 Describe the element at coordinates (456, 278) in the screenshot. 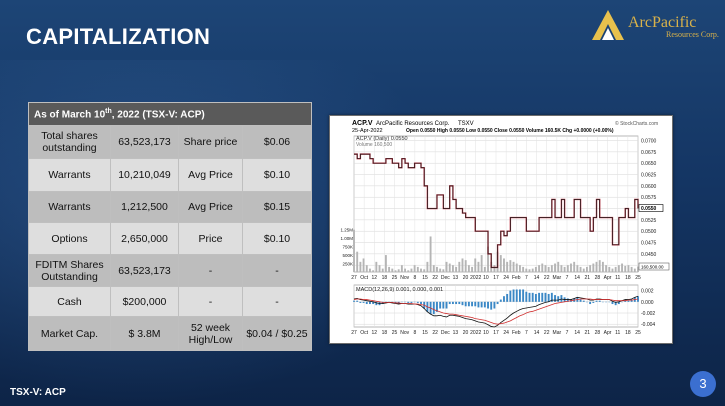

I see `x-tick-label: 13` at that location.